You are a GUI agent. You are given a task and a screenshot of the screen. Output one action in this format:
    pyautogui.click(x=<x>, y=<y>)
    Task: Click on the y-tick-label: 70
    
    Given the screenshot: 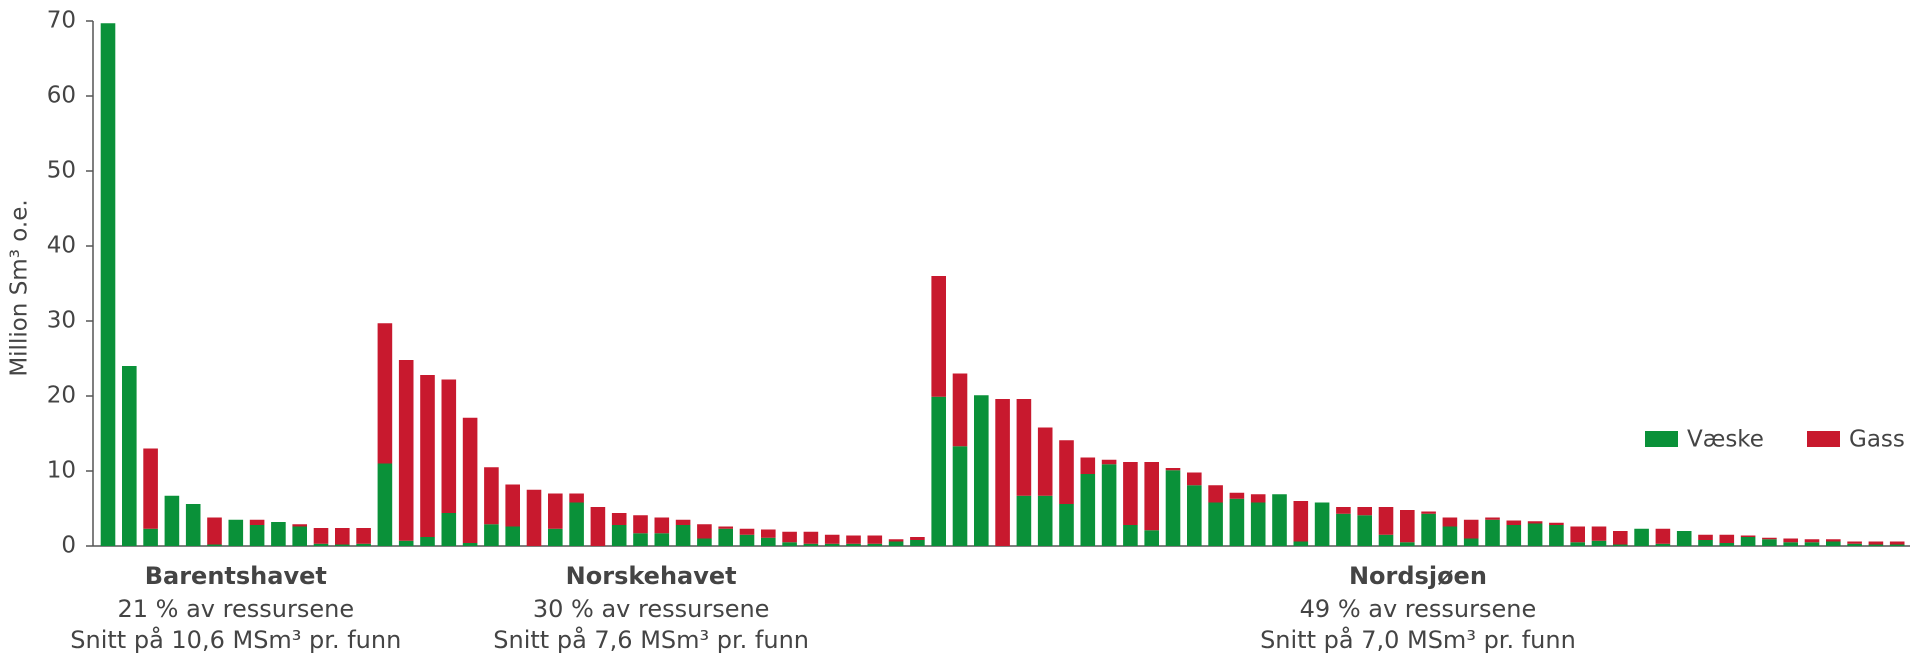 What is the action you would take?
    pyautogui.click(x=61, y=21)
    